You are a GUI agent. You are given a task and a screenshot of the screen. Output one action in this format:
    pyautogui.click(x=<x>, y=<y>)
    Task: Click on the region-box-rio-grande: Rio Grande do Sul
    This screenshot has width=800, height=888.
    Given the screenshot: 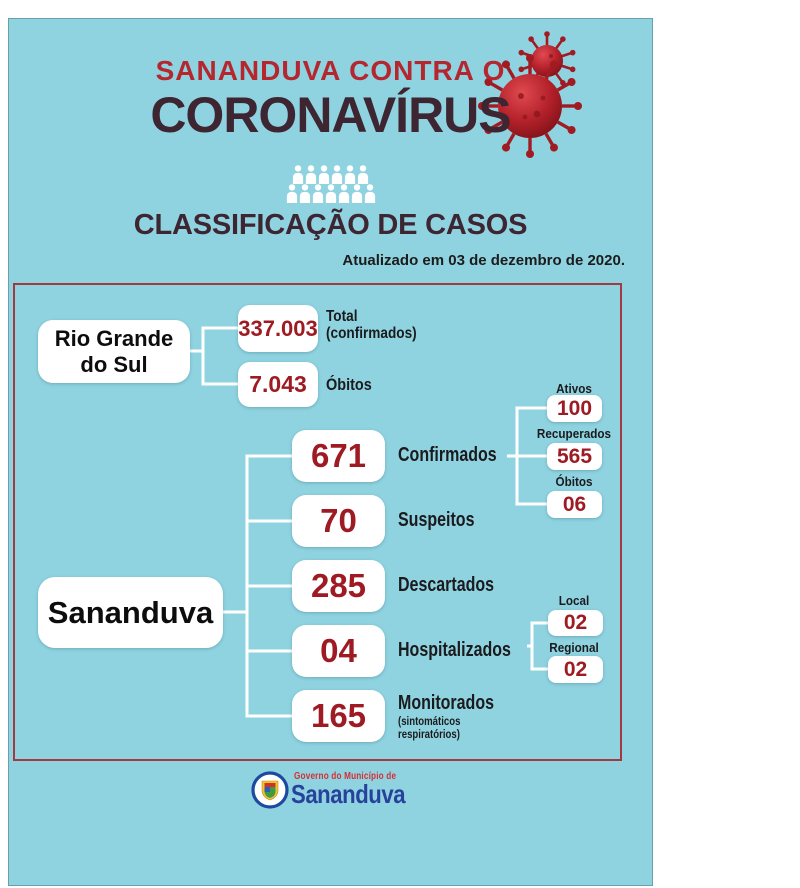 What is the action you would take?
    pyautogui.click(x=114, y=351)
    